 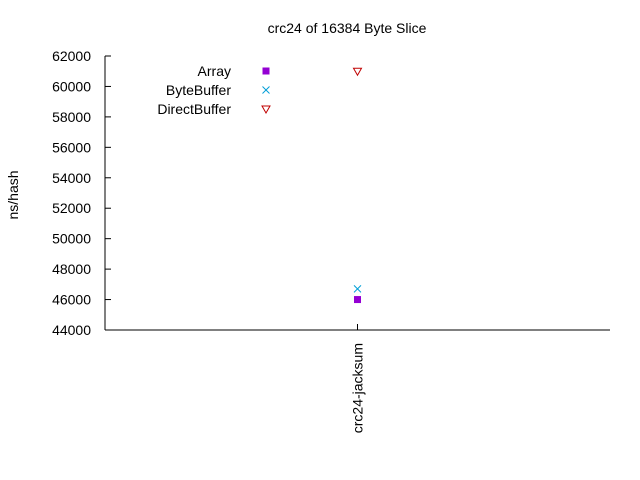 What do you see at coordinates (347, 28) in the screenshot?
I see `chart-title: crc24 of 16384 Byte Slice` at bounding box center [347, 28].